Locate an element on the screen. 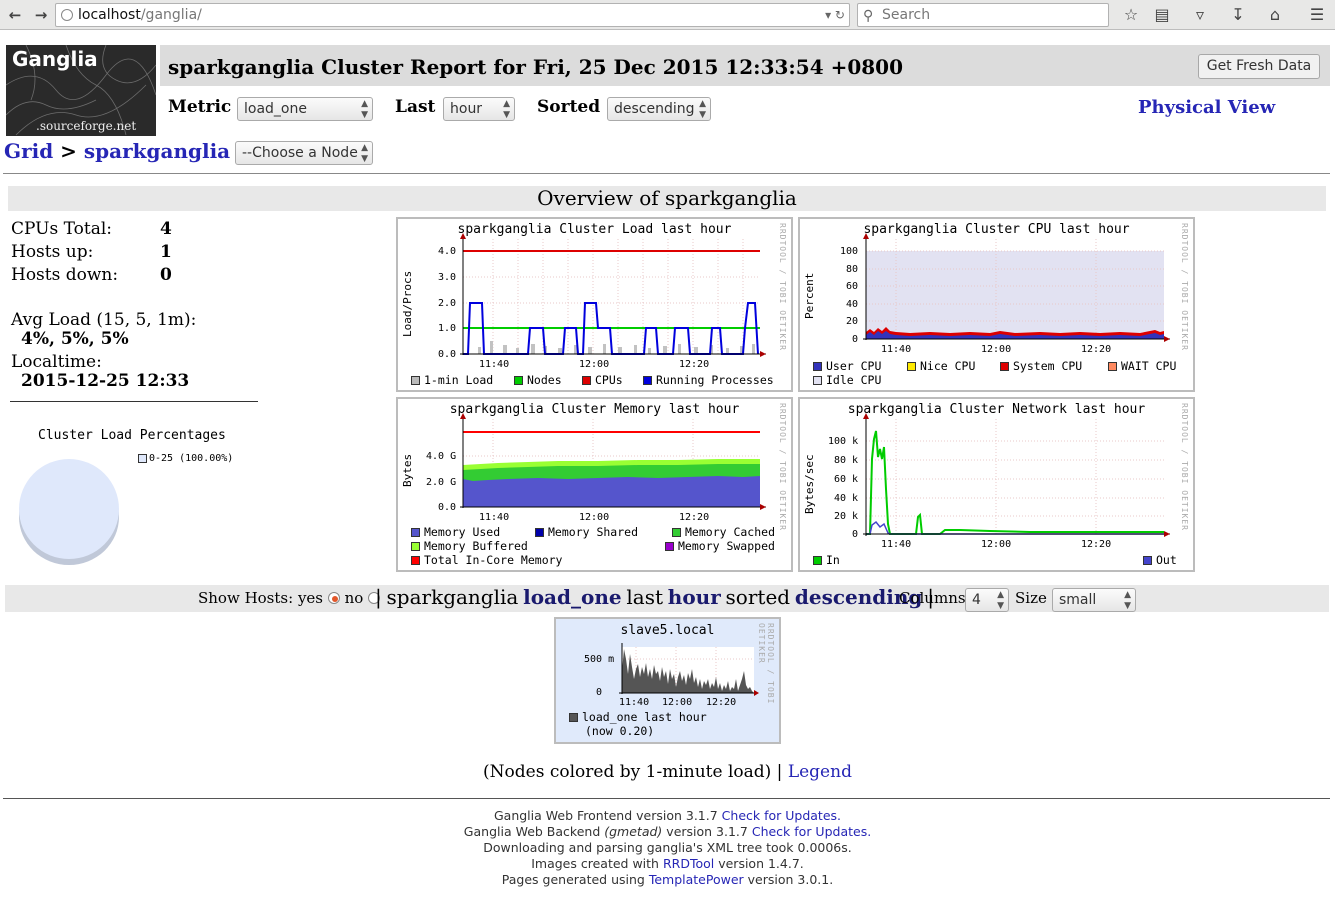 The height and width of the screenshot is (916, 1335). menu-icon: ☰ is located at coordinates (1317, 14).